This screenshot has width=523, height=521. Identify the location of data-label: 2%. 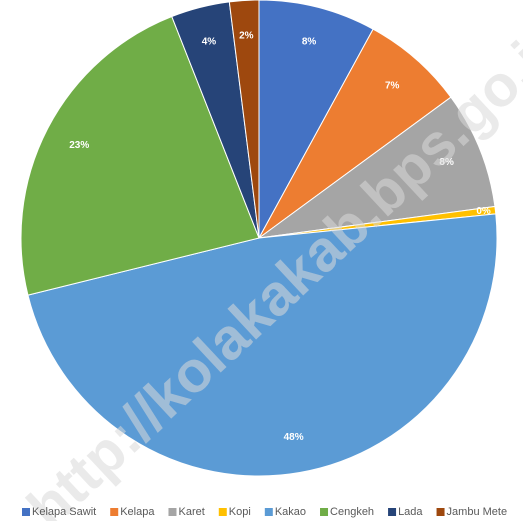
(246, 36).